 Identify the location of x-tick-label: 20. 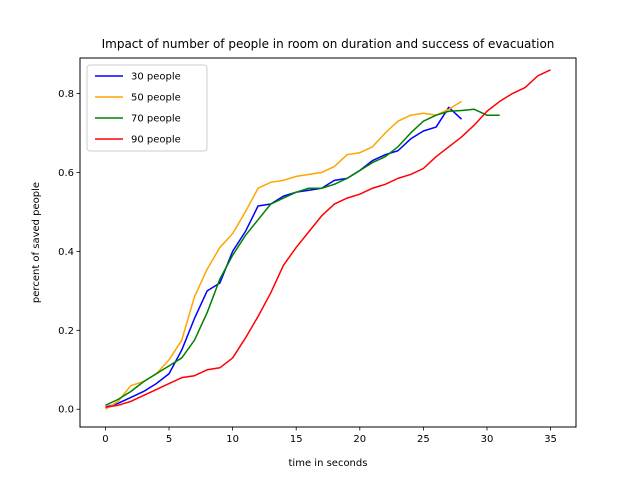
(359, 439).